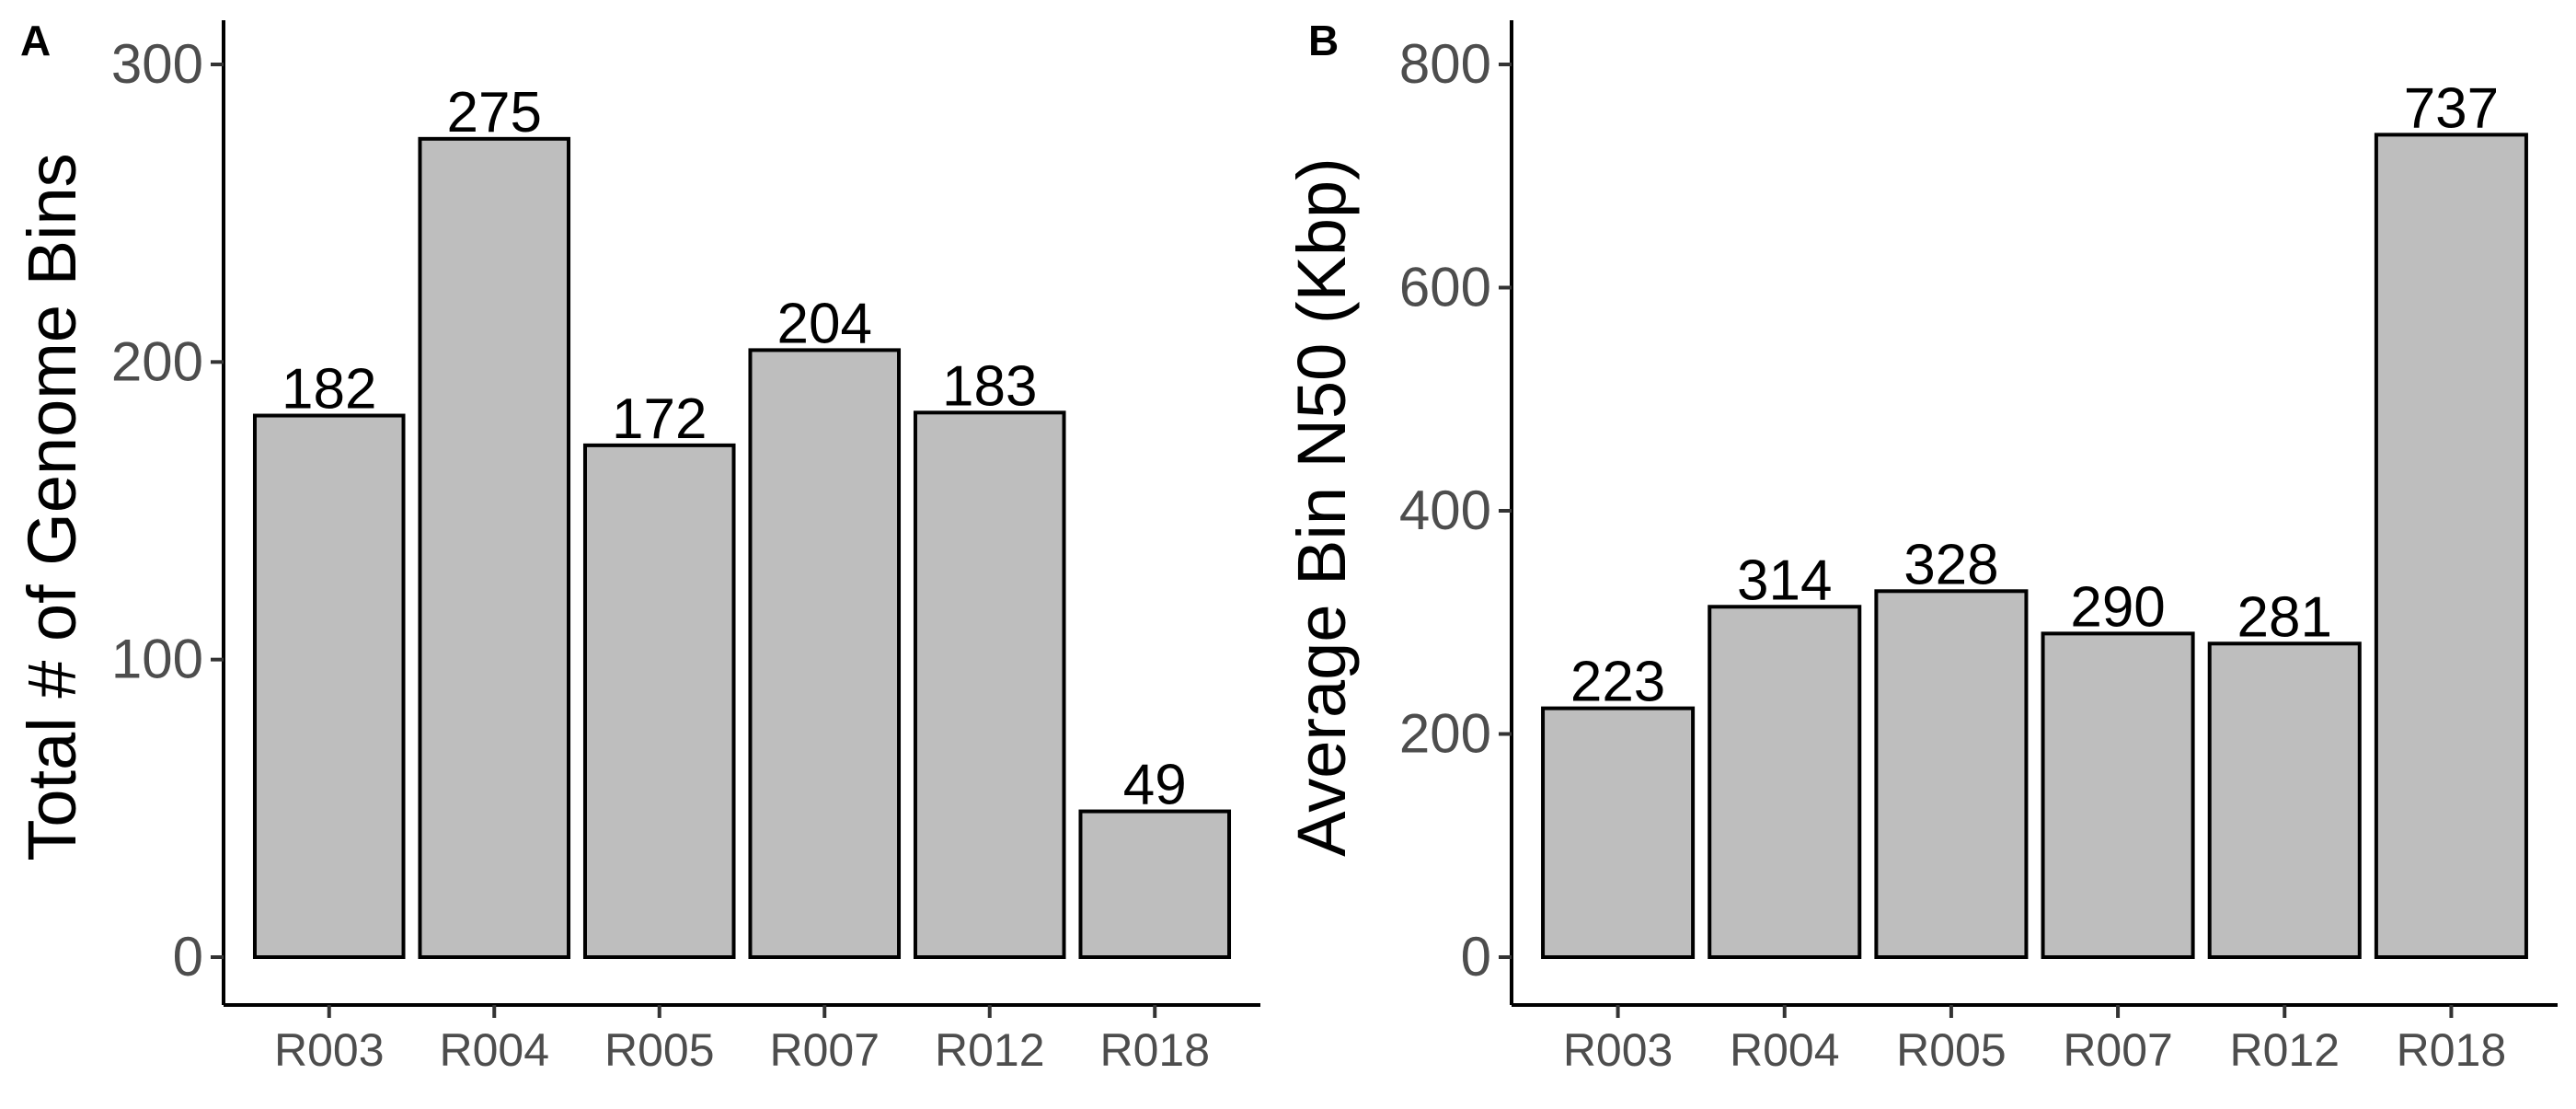 The width and height of the screenshot is (2576, 1109). I want to click on panel-b-xtick-label: R012, so click(2284, 1050).